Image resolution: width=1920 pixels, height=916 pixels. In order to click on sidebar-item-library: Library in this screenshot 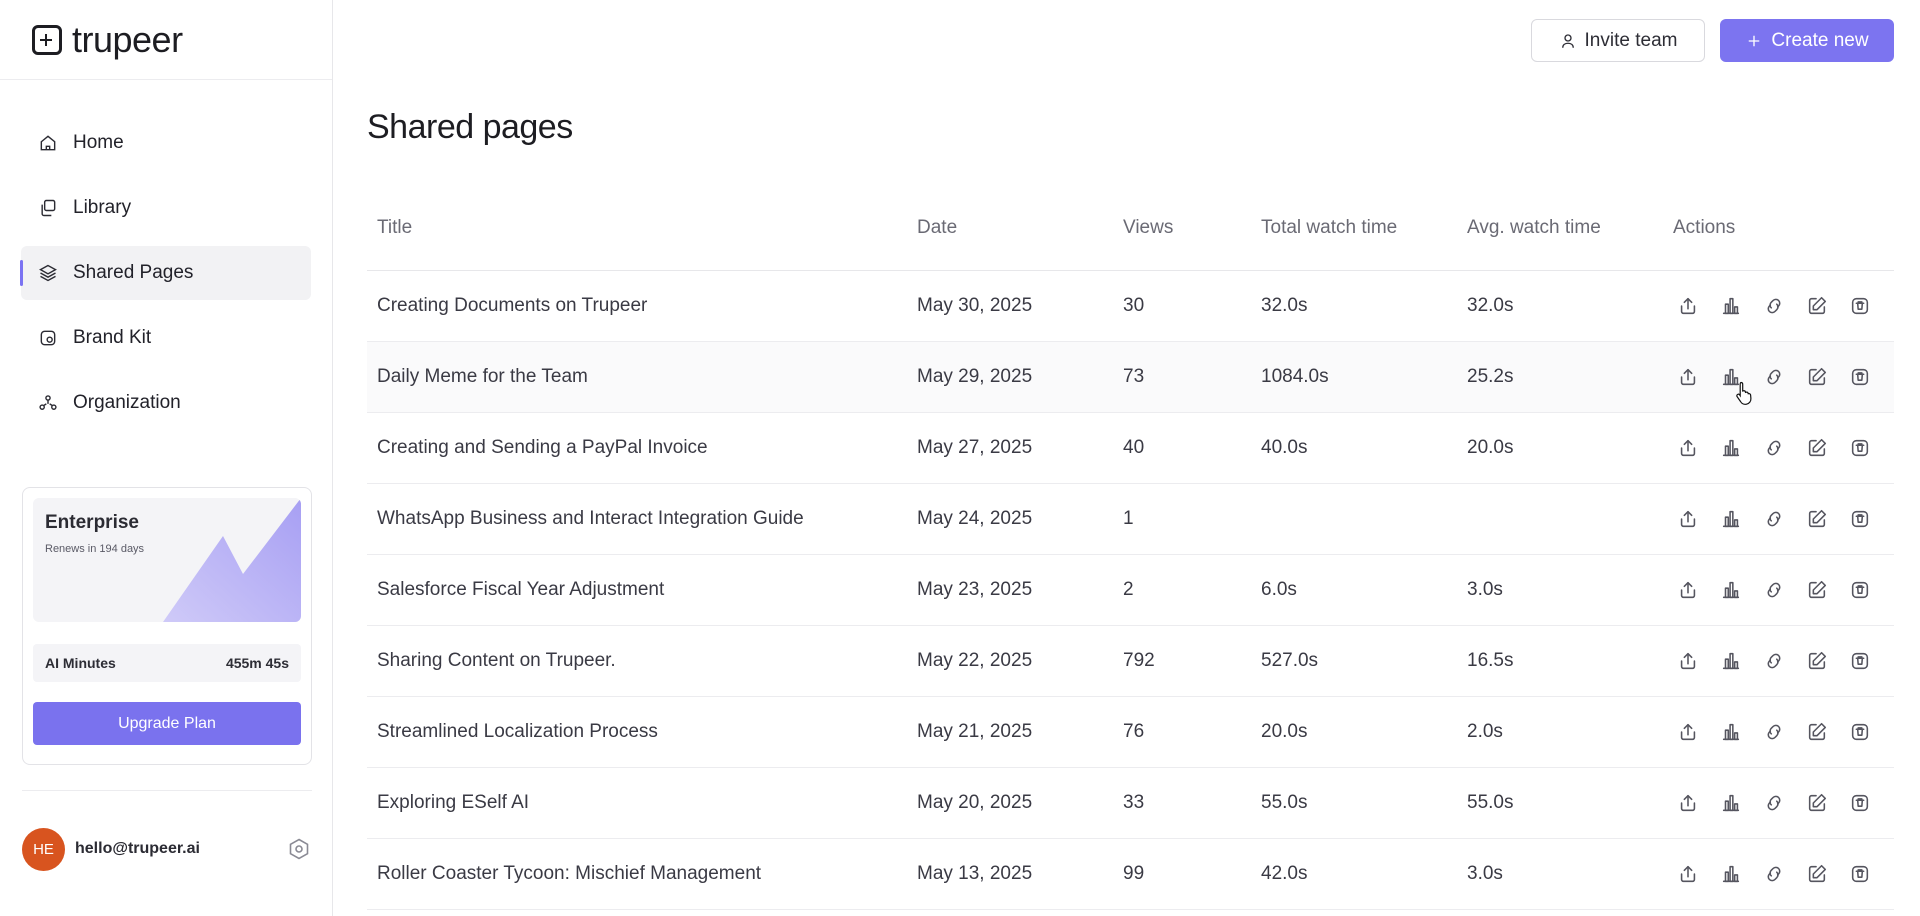, I will do `click(166, 208)`.